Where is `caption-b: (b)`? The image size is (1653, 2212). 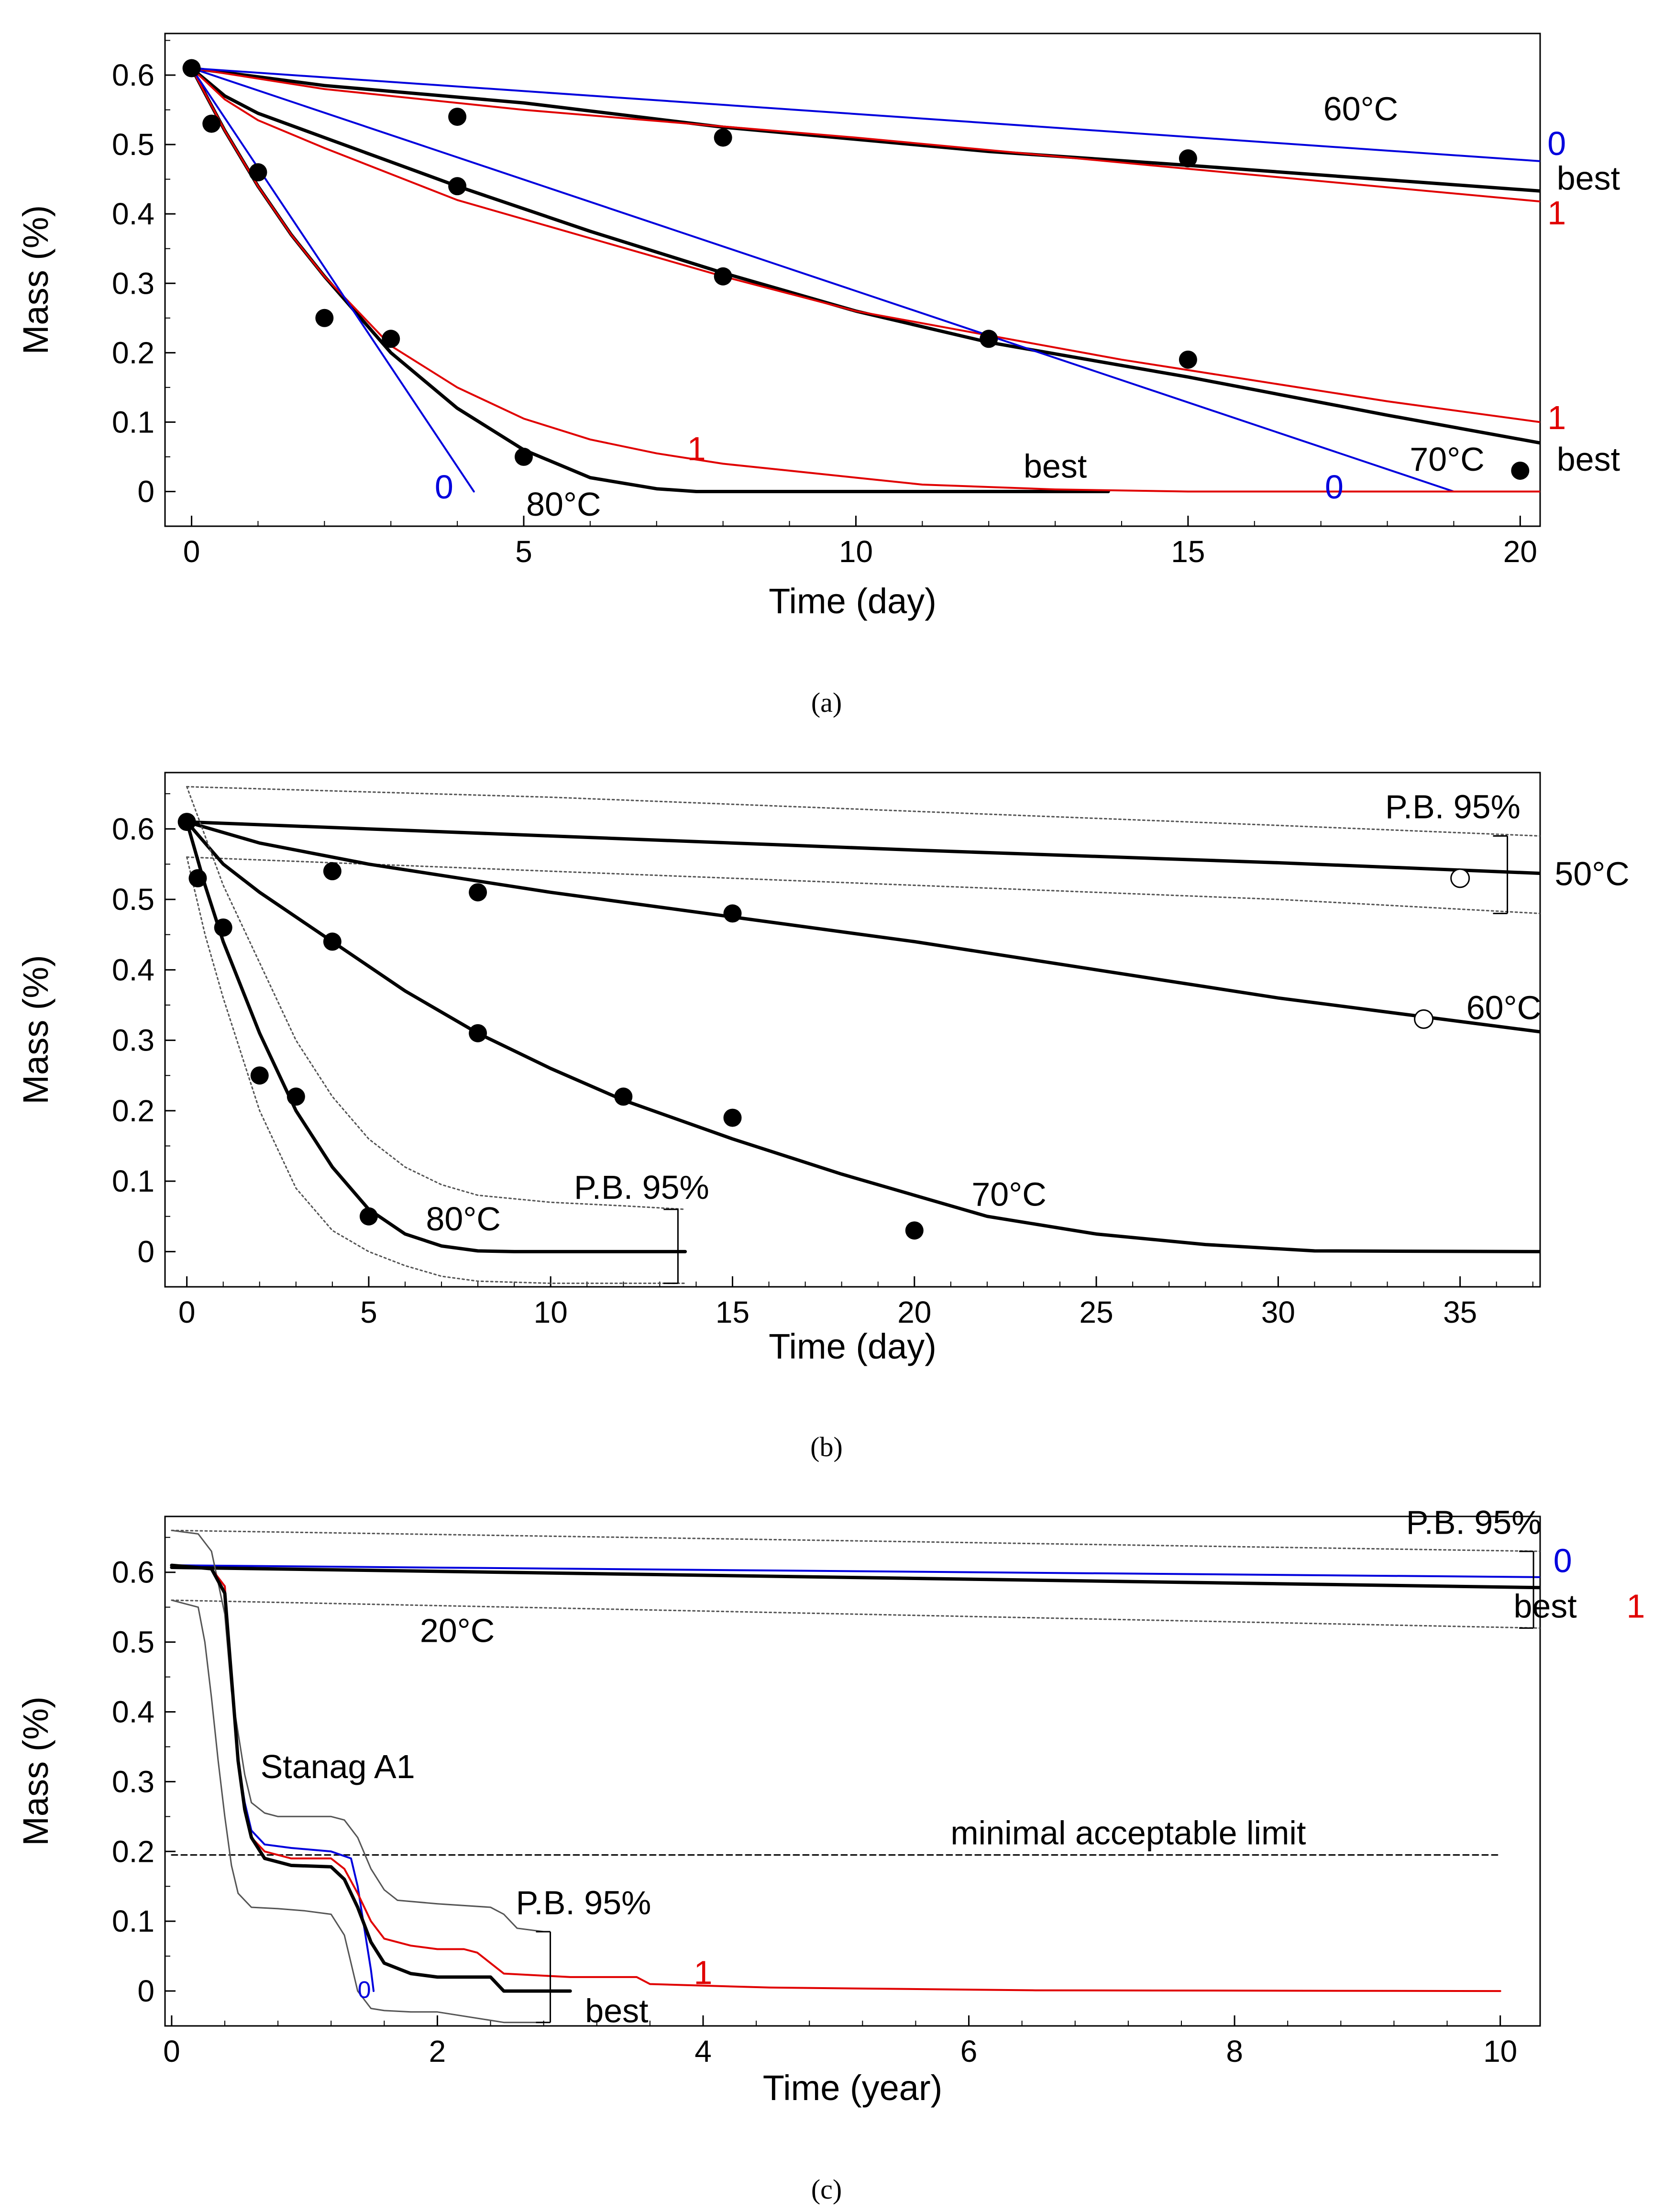 caption-b: (b) is located at coordinates (826, 1446).